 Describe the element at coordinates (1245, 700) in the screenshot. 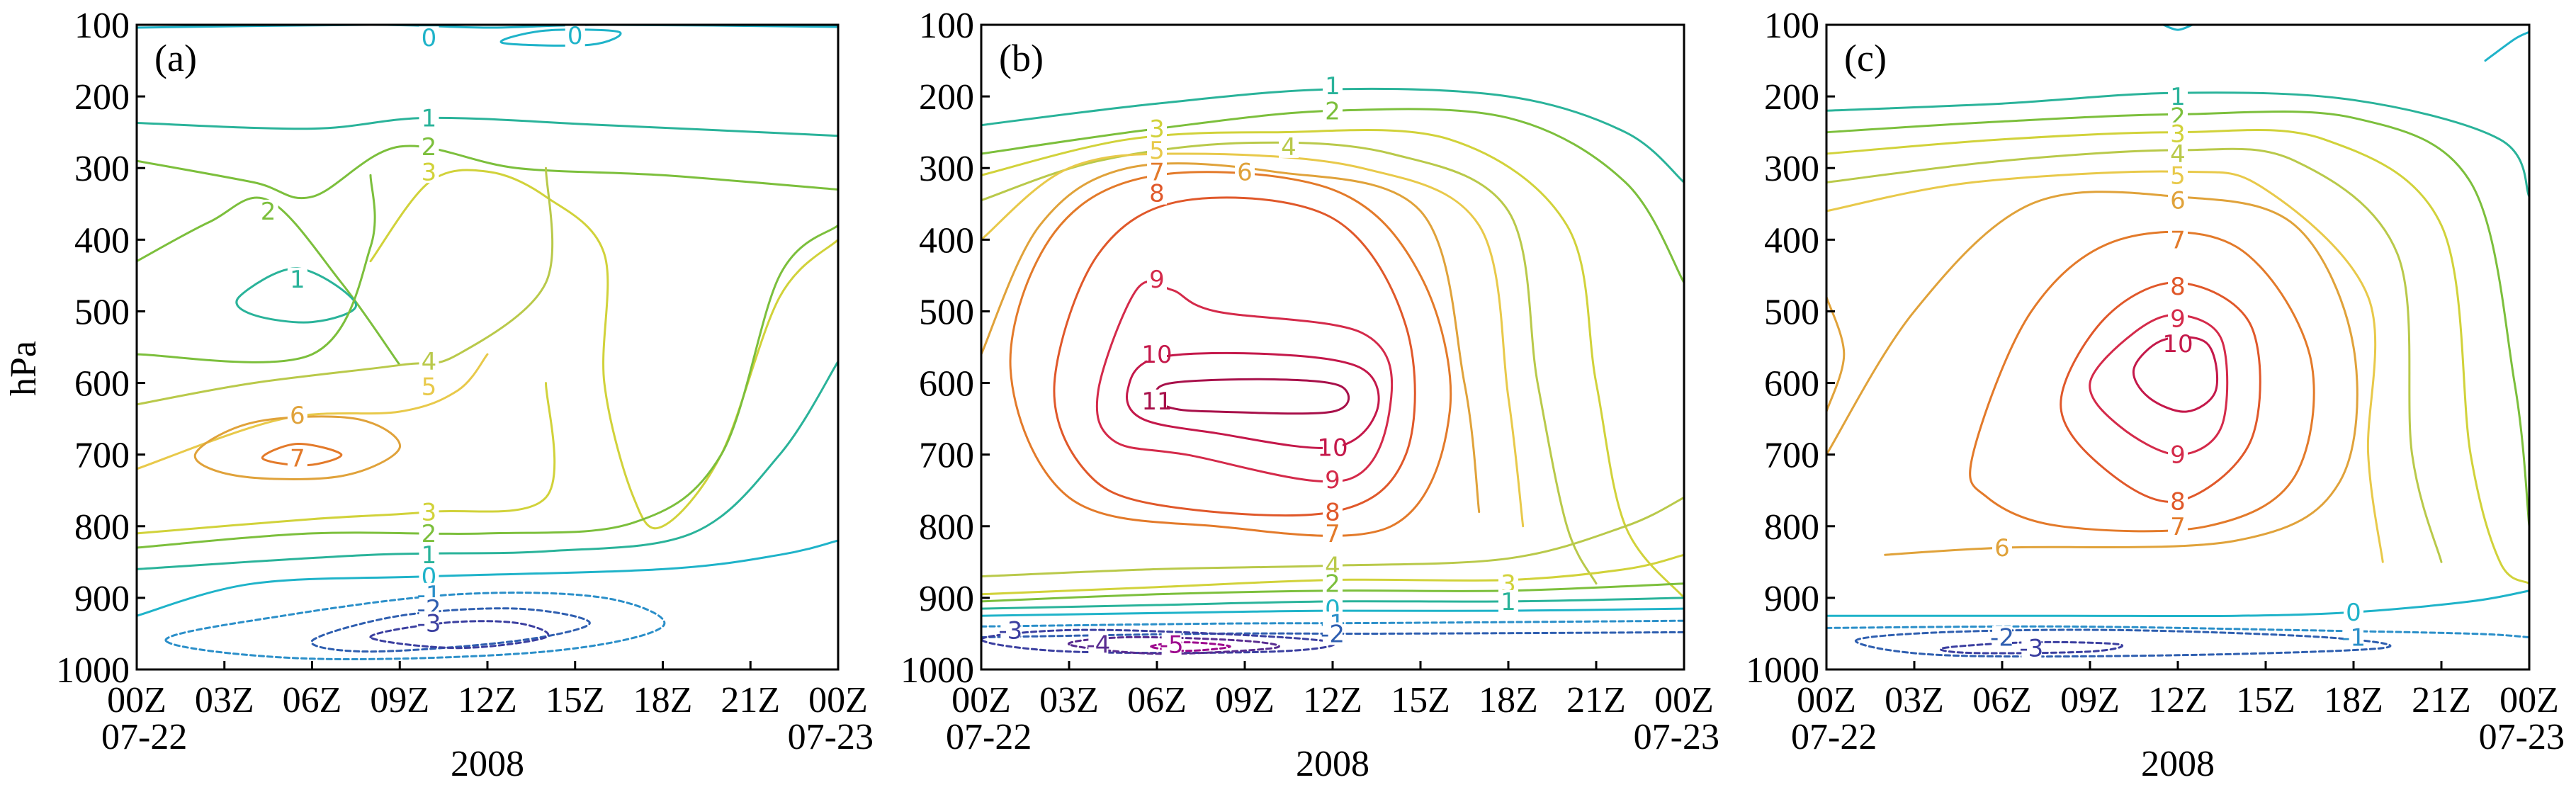

I see `x-tick-label: 09Z` at that location.